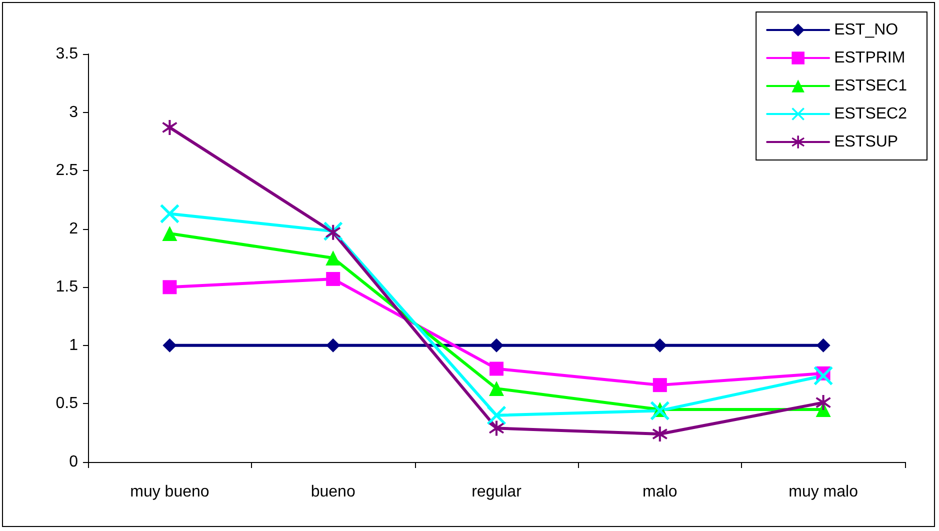 This screenshot has height=531, width=939. What do you see at coordinates (73, 345) in the screenshot?
I see `y-tick-label: 1` at bounding box center [73, 345].